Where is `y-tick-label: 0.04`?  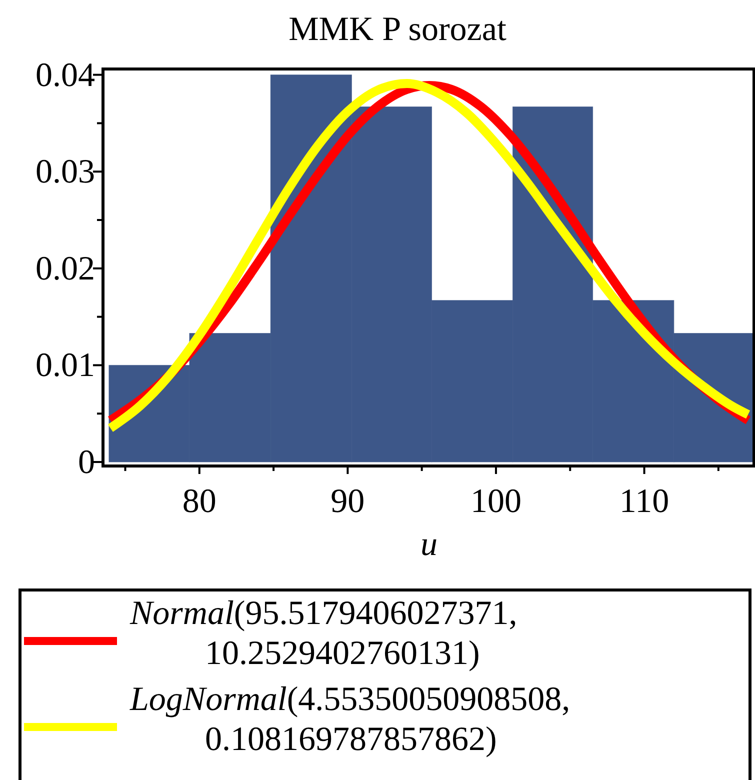 y-tick-label: 0.04 is located at coordinates (65, 75).